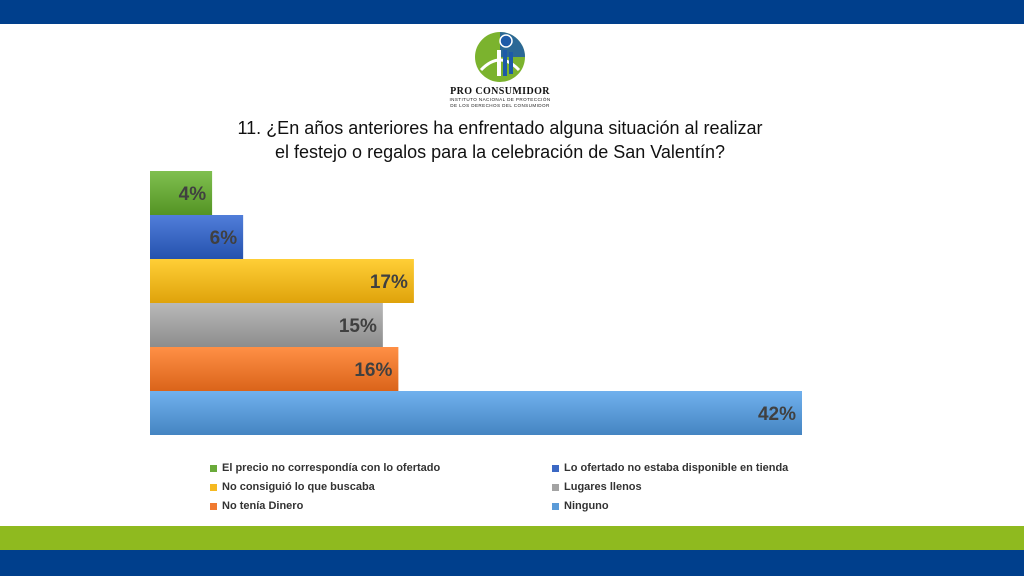 This screenshot has height=576, width=1024. Describe the element at coordinates (586, 506) in the screenshot. I see `legend-label-5: Ninguno` at that location.